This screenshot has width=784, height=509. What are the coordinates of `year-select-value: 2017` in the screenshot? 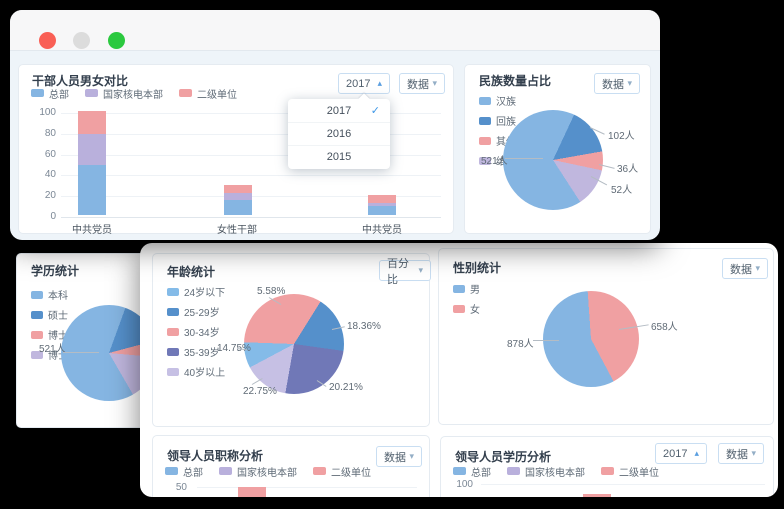 It's located at (358, 83).